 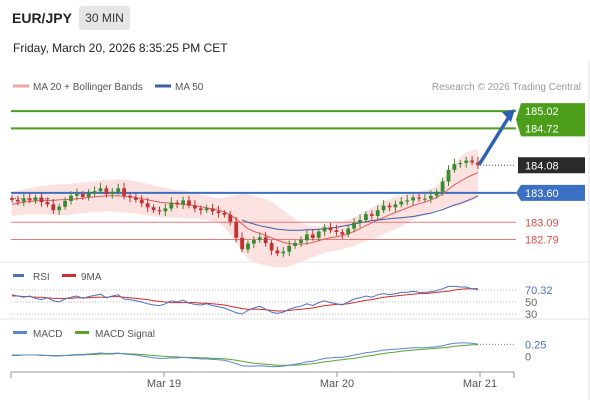 I want to click on ma20-line, so click(x=245, y=208).